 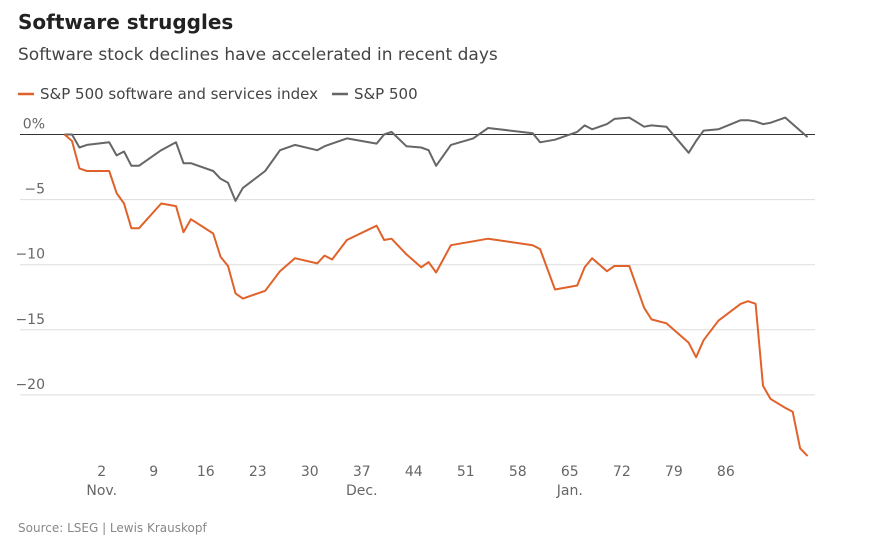 What do you see at coordinates (30, 385) in the screenshot?
I see `y-tick-label: −20` at bounding box center [30, 385].